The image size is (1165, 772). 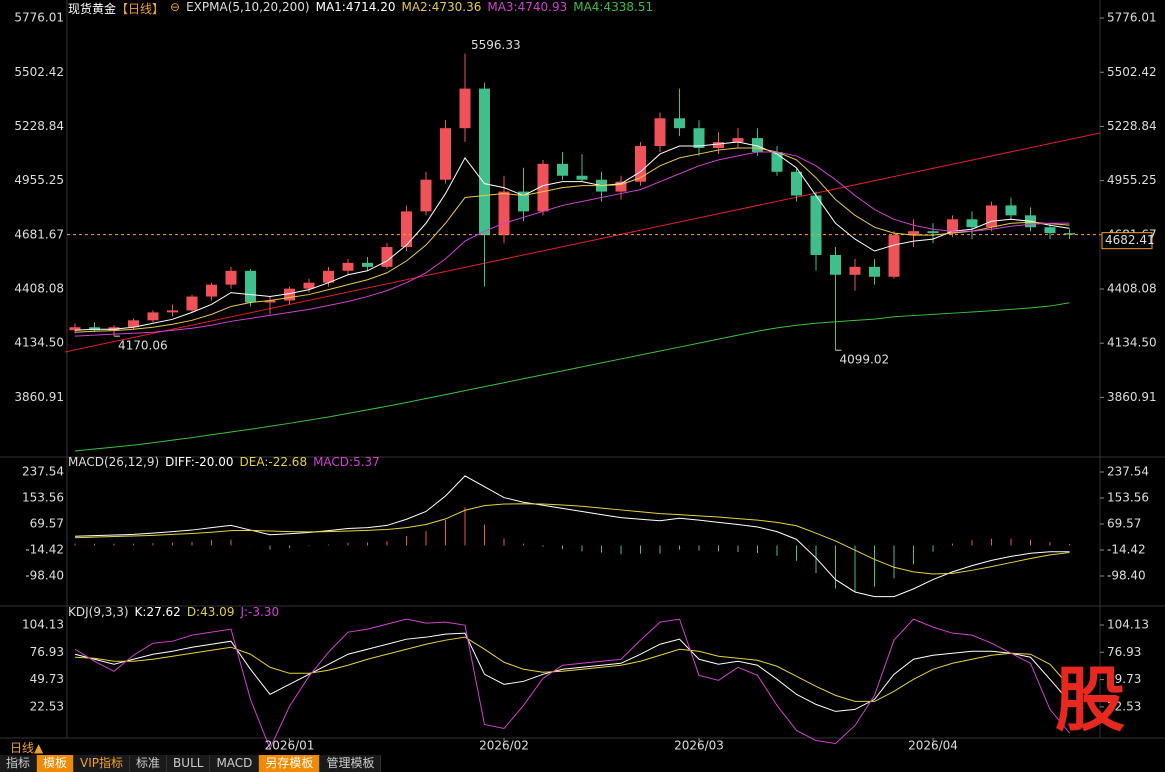 What do you see at coordinates (1124, 524) in the screenshot?
I see `y-tick-label: 69.57` at bounding box center [1124, 524].